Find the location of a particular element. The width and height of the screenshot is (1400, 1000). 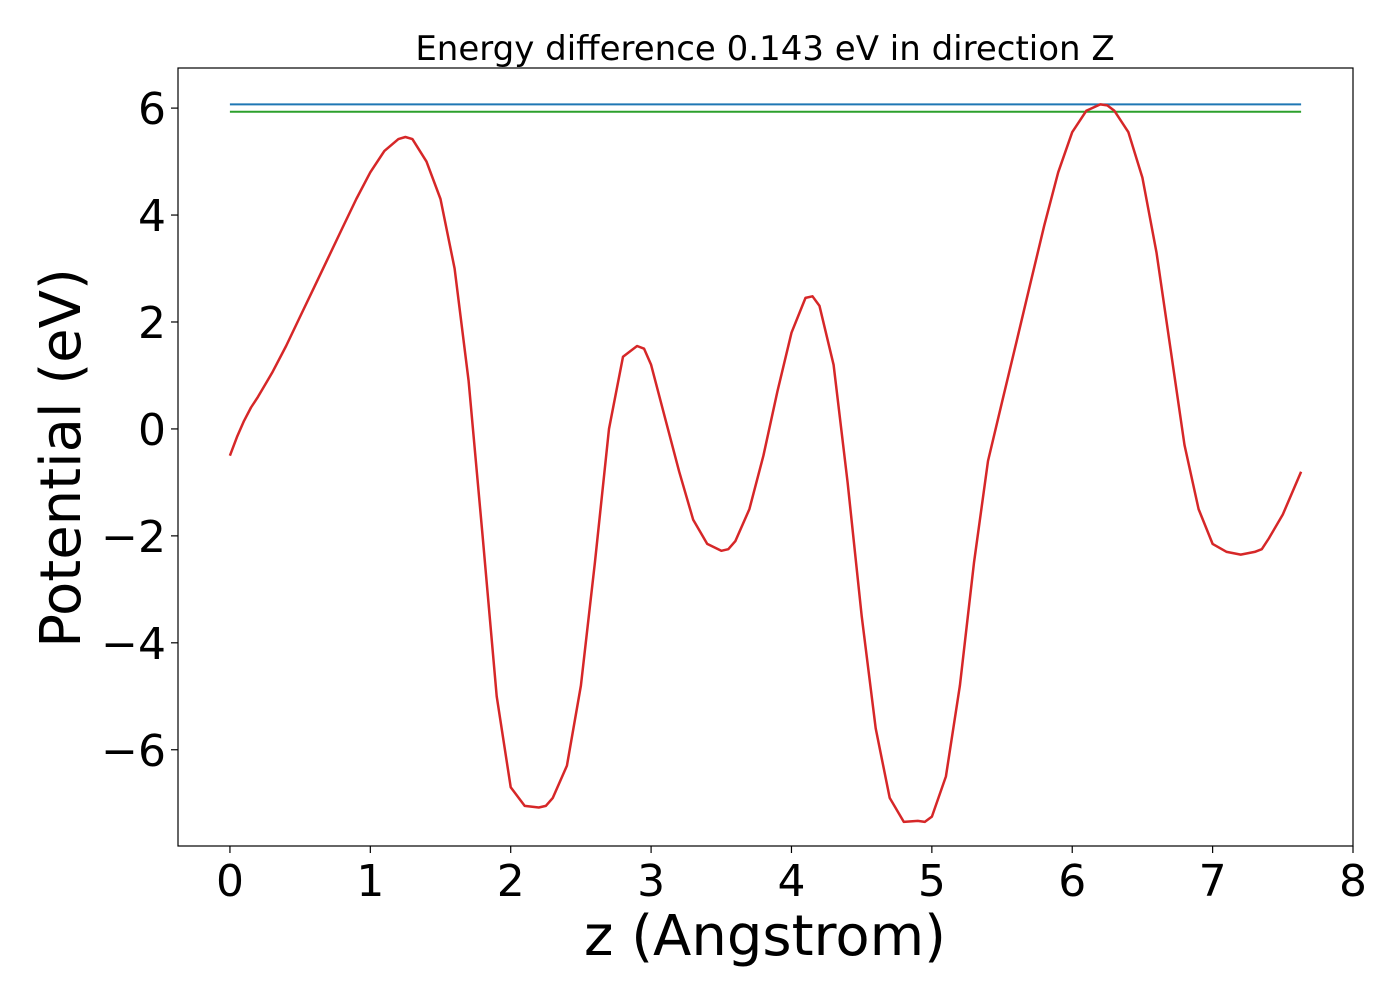

x-tick-label: 2 is located at coordinates (511, 881).